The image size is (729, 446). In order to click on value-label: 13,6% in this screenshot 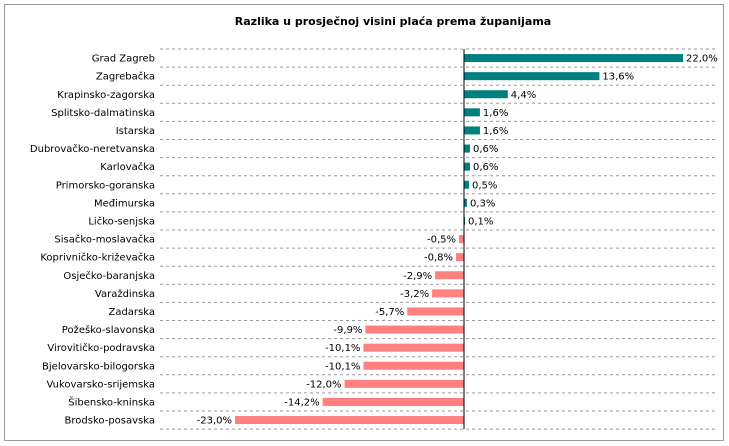, I will do `click(618, 77)`.